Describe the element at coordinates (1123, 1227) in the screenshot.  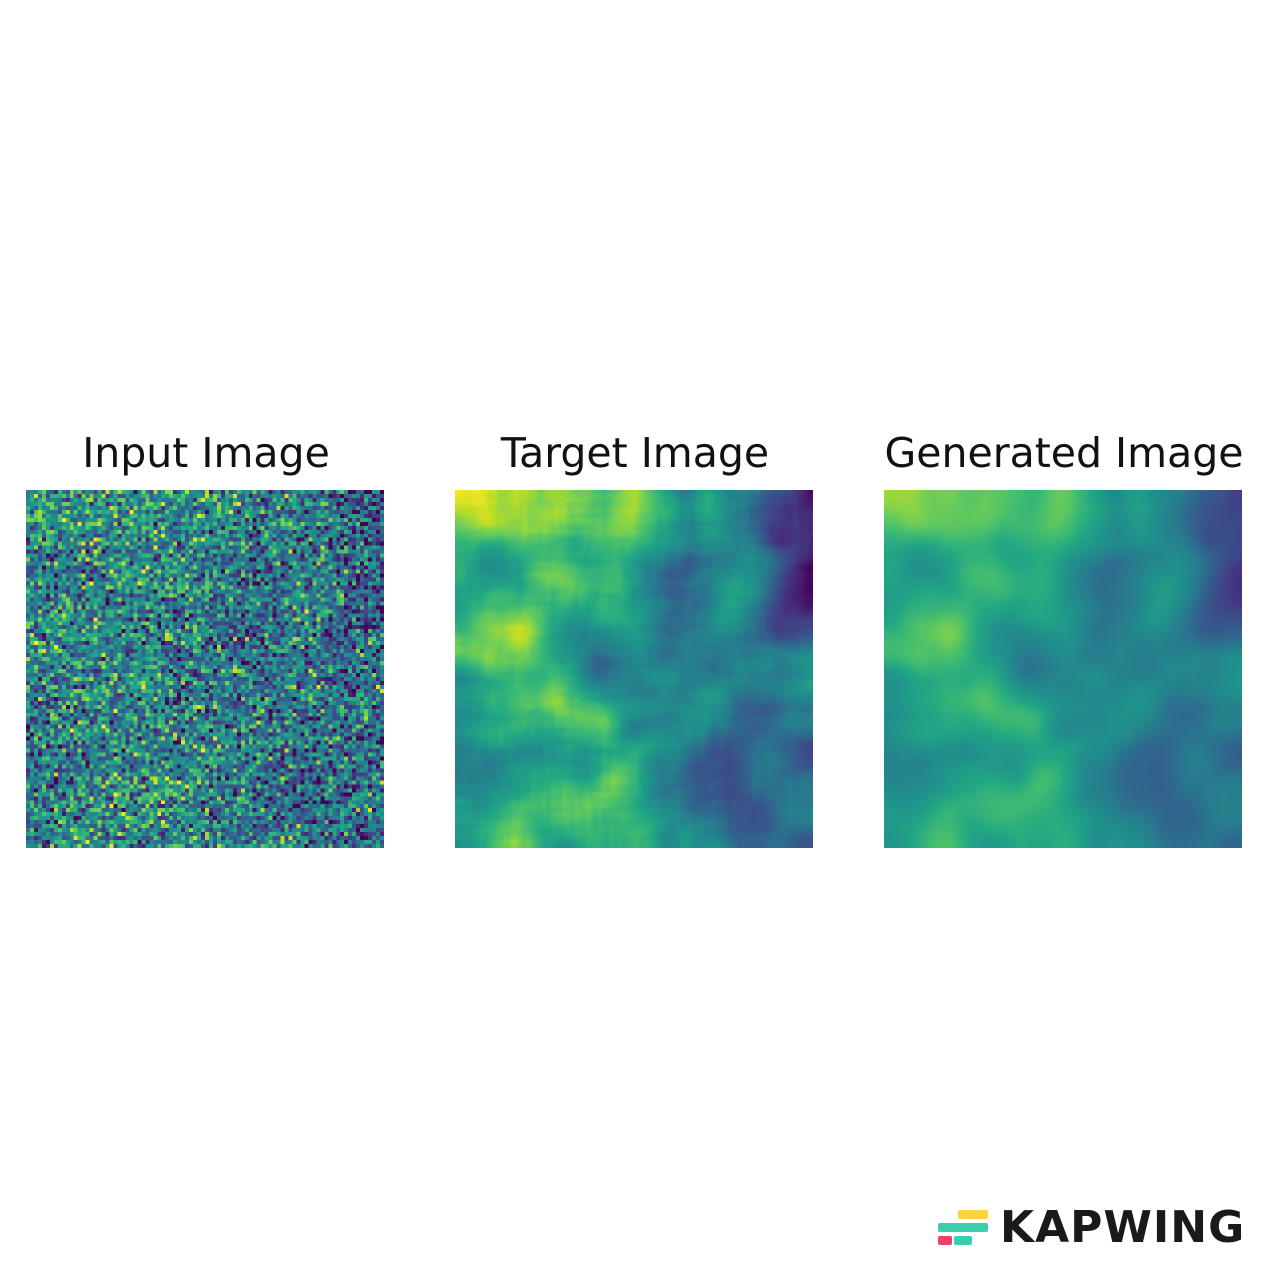
I see `kapwing-wordmark: KAPWING` at that location.